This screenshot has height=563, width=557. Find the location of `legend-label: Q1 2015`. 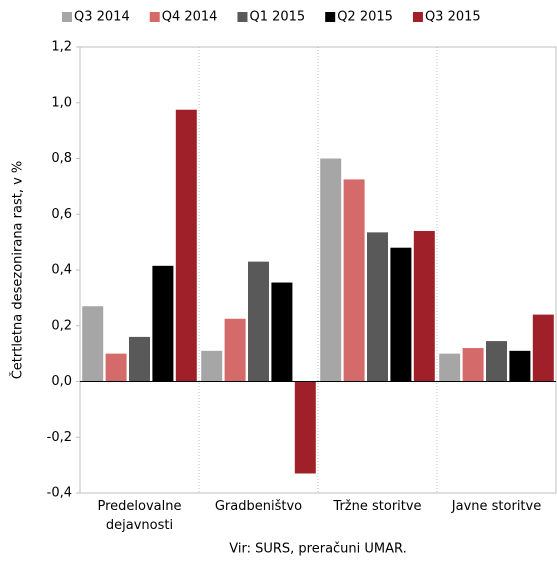

legend-label: Q1 2015 is located at coordinates (277, 17).